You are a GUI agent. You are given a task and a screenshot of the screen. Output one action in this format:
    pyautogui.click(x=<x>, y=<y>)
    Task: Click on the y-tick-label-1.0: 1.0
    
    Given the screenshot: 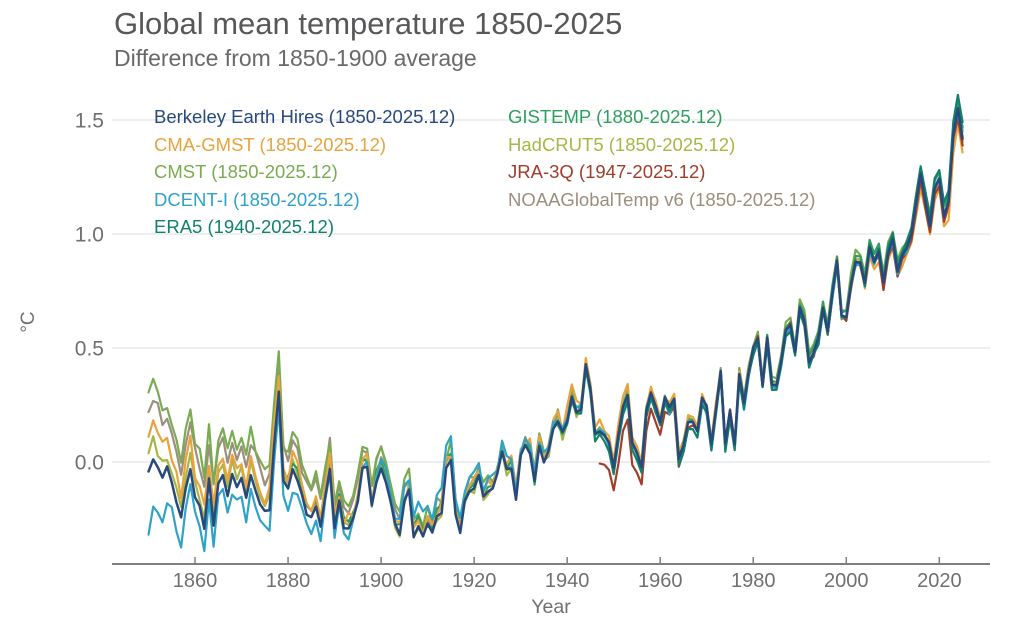 What is the action you would take?
    pyautogui.click(x=89, y=235)
    